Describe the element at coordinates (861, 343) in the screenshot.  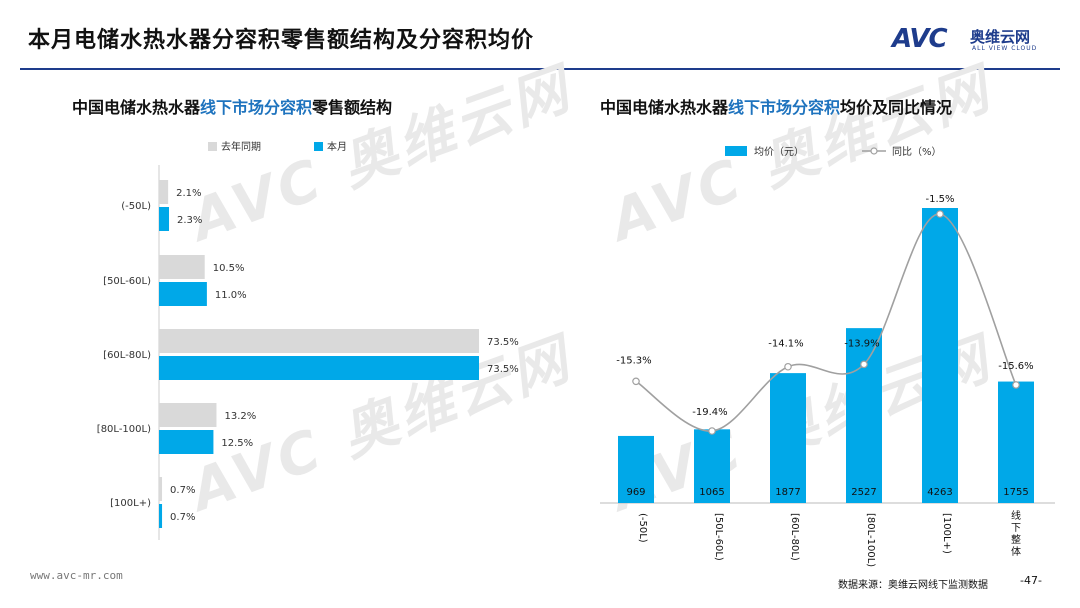
I see `yoy-label: -13.9%` at that location.